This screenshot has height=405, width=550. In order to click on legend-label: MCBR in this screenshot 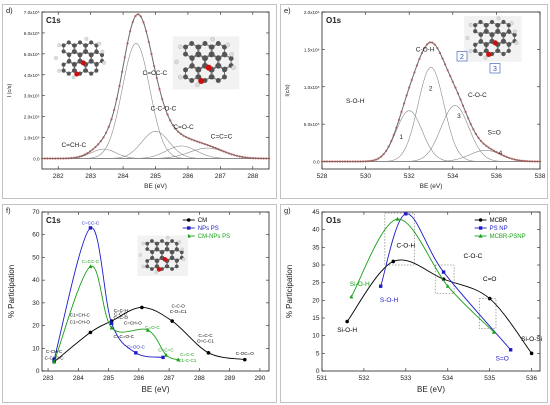, I will do `click(499, 221)`.